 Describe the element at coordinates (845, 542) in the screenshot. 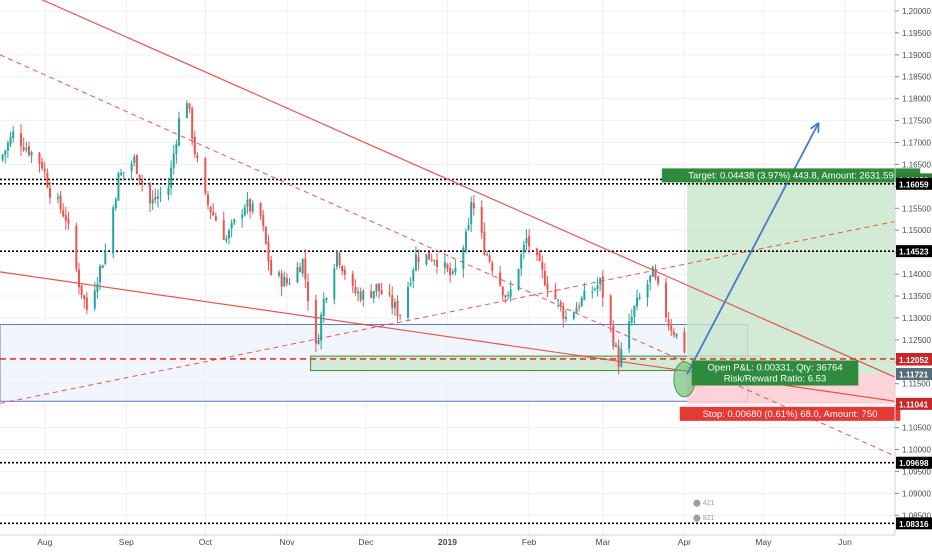

I see `time-axis-label: Jun` at that location.